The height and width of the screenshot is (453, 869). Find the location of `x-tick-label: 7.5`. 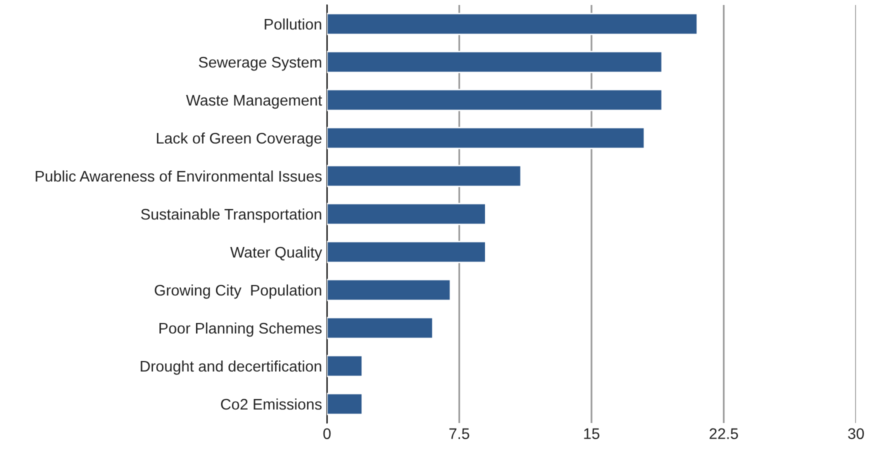

x-tick-label: 7.5 is located at coordinates (459, 434).